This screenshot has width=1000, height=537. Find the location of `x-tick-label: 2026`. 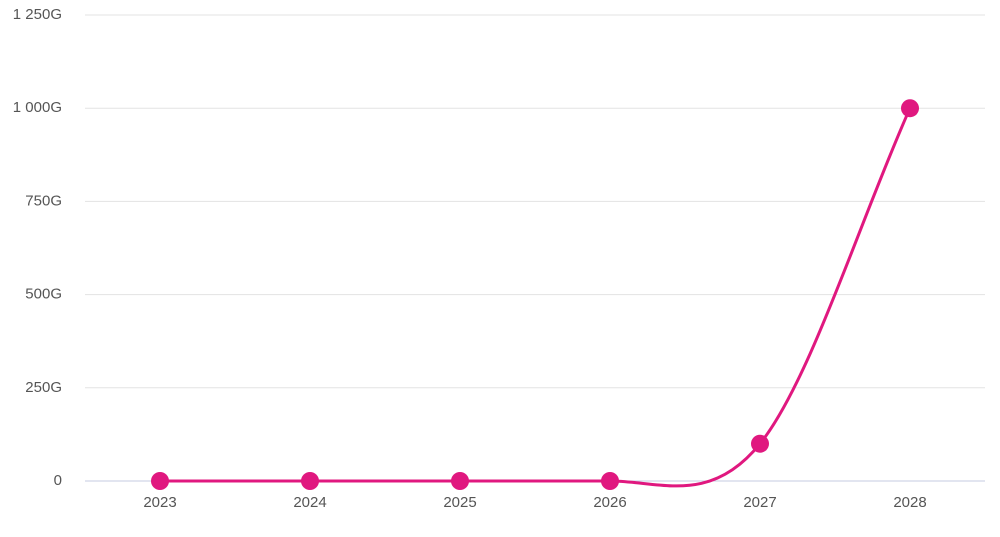

x-tick-label: 2026 is located at coordinates (609, 502).